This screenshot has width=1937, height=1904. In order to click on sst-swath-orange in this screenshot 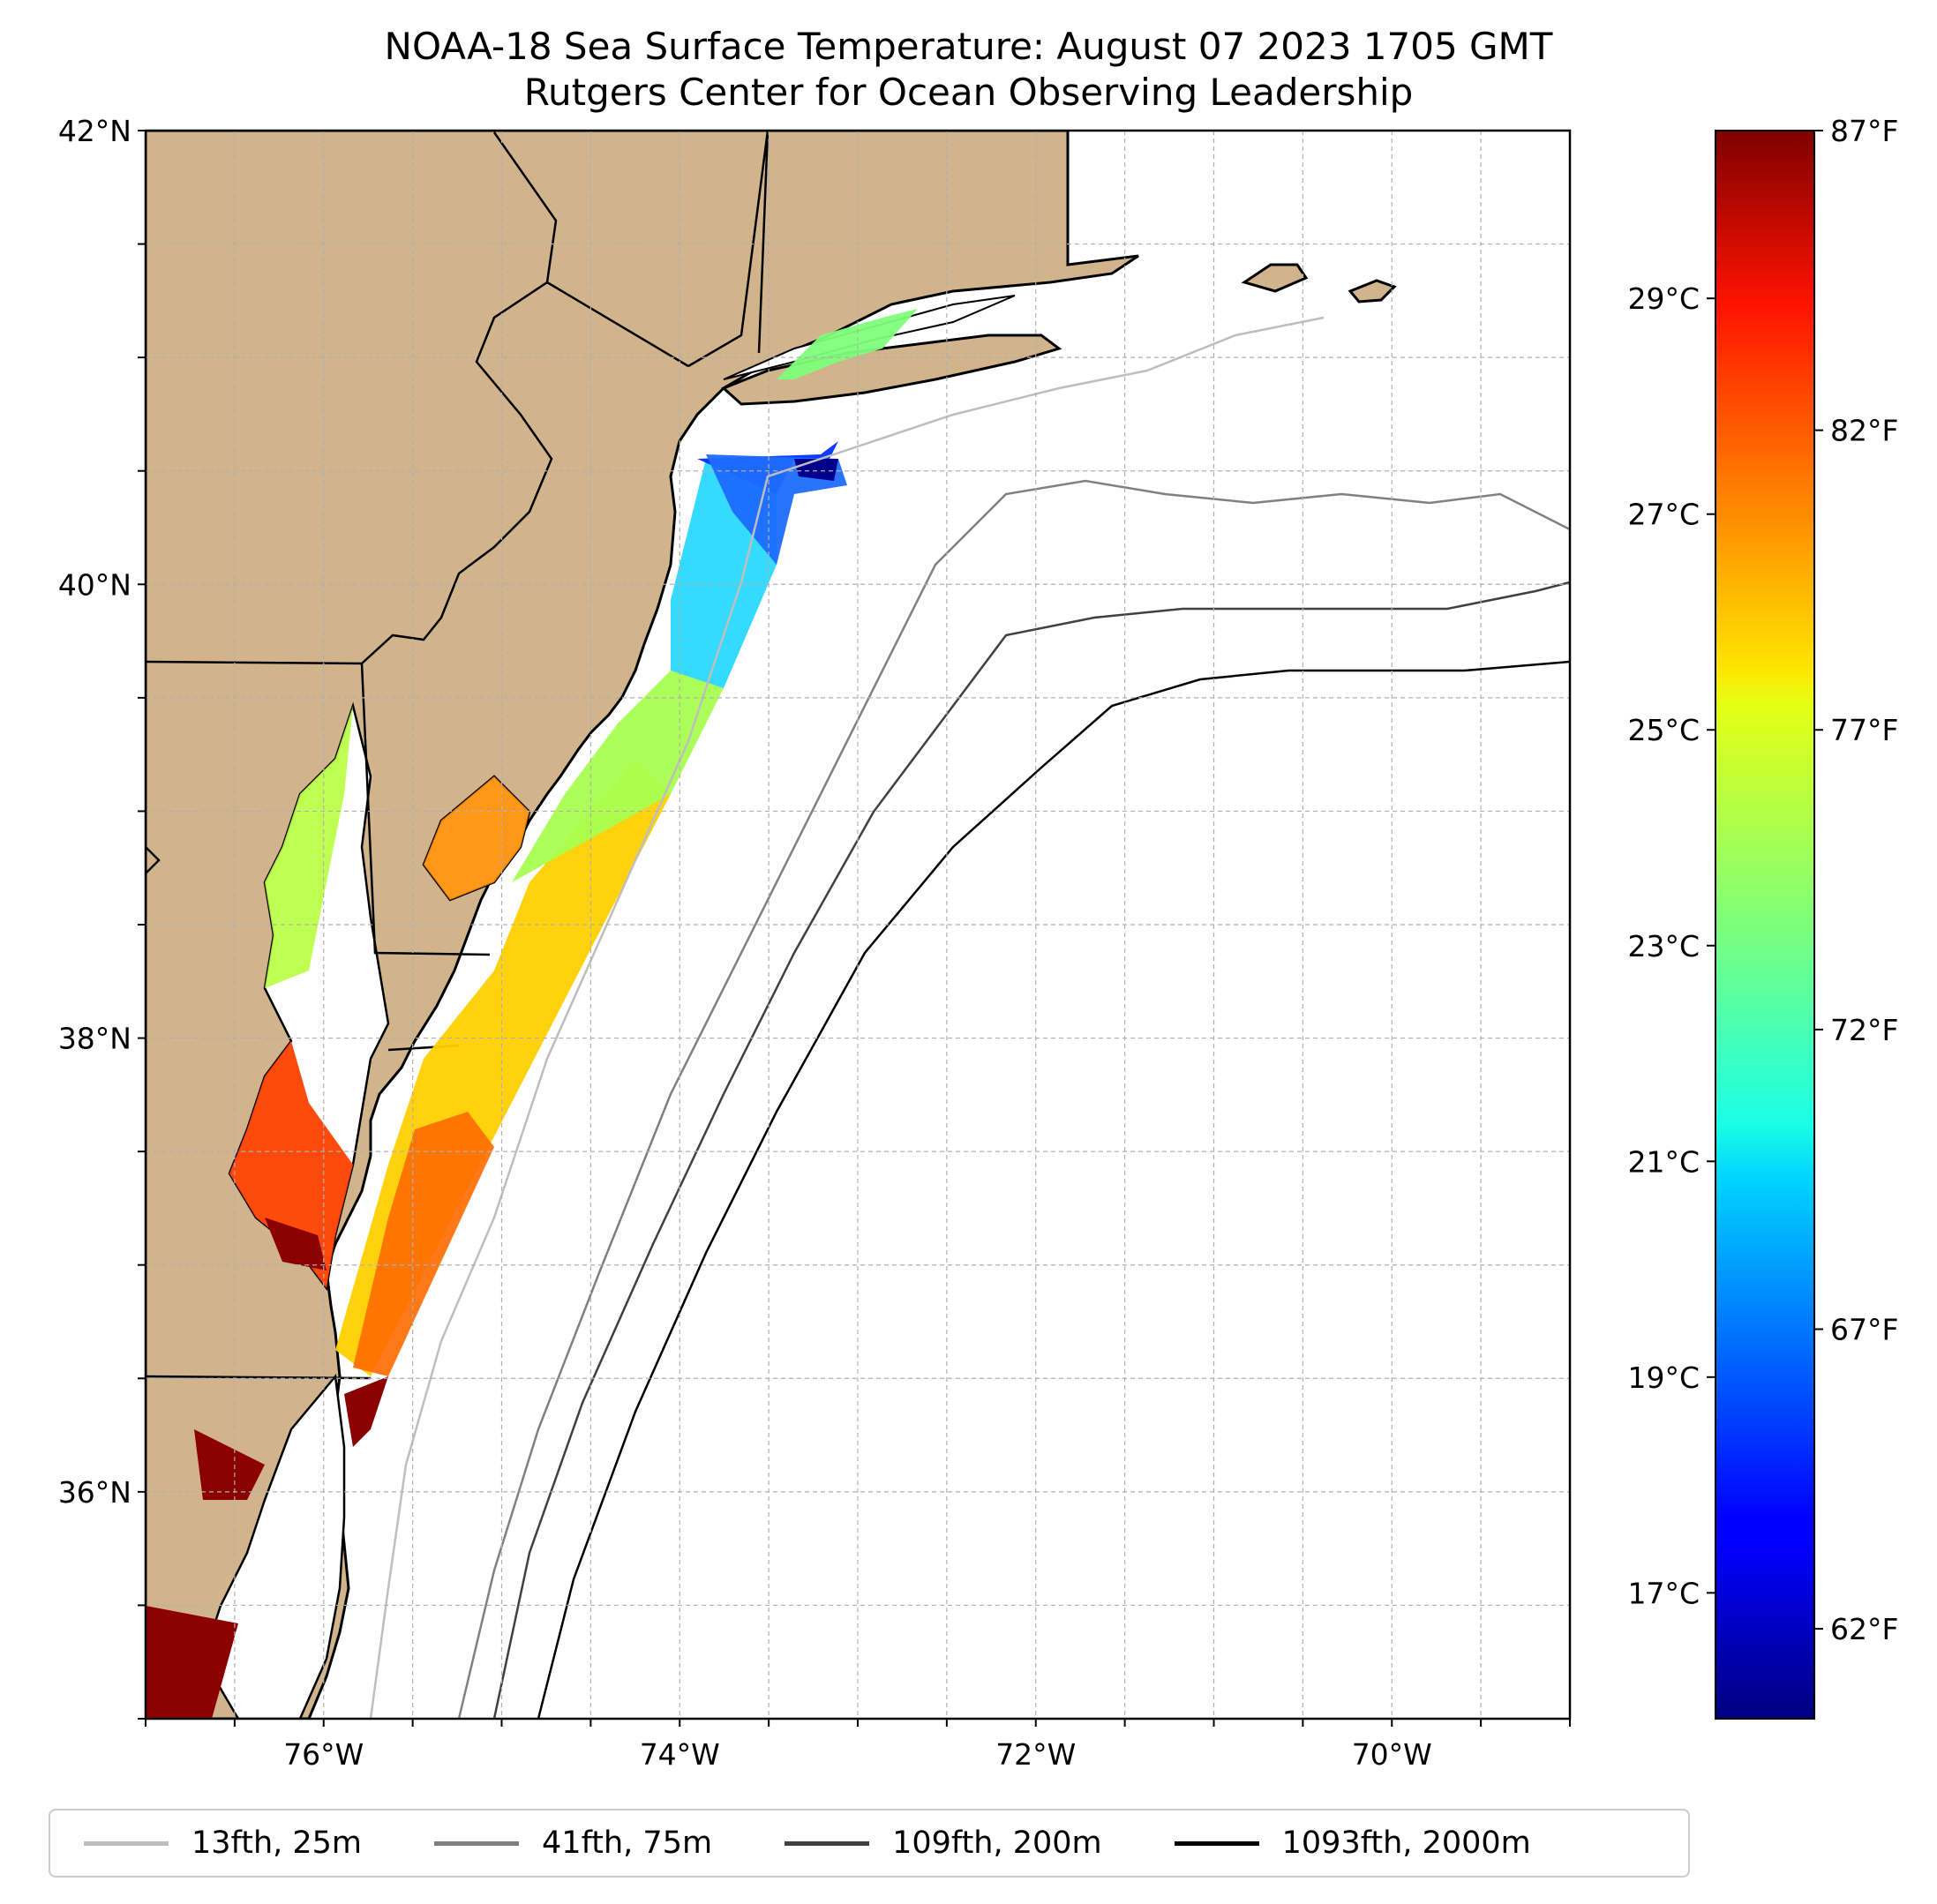, I will do `click(423, 1244)`.